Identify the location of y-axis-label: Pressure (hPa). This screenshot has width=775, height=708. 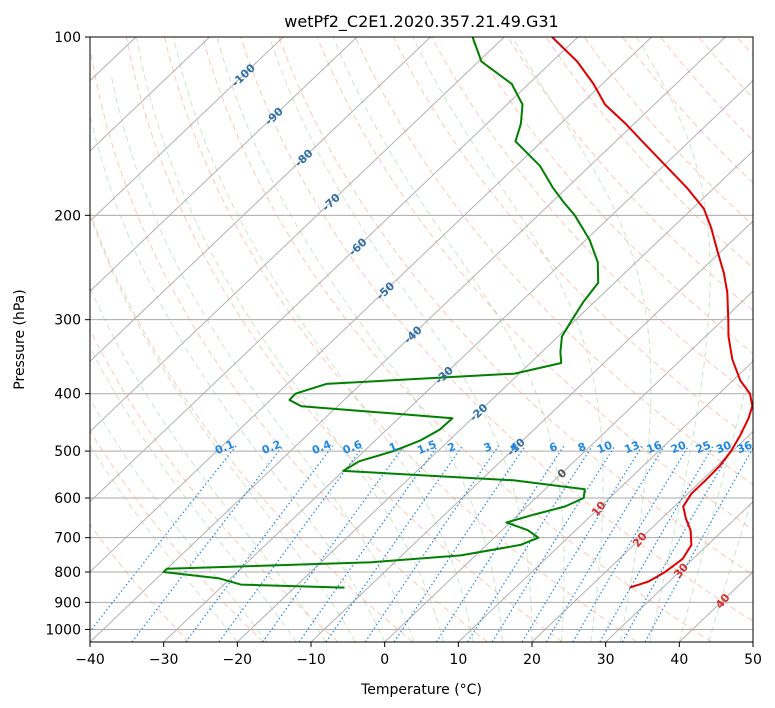
(20, 339).